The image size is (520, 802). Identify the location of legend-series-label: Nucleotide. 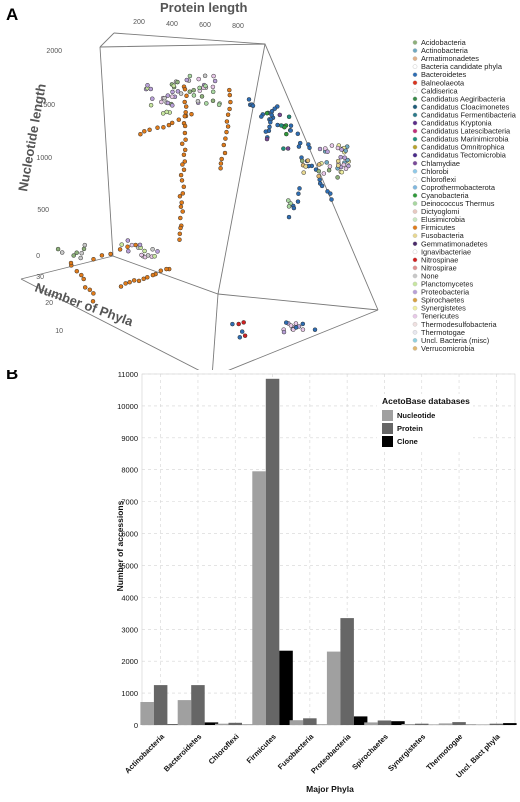
(416, 415).